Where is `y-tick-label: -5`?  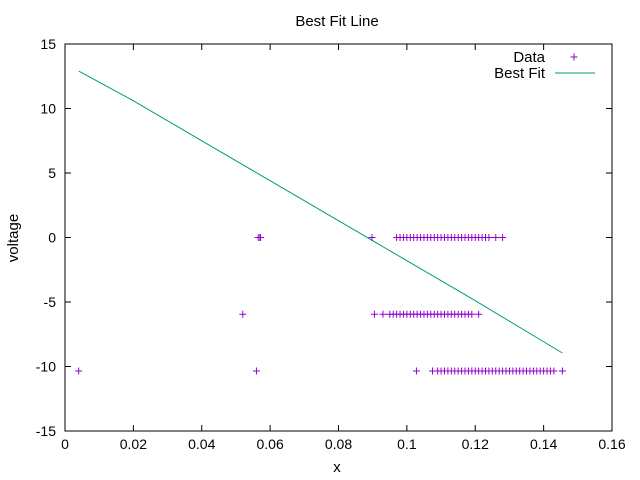
y-tick-label: -5 is located at coordinates (50, 302).